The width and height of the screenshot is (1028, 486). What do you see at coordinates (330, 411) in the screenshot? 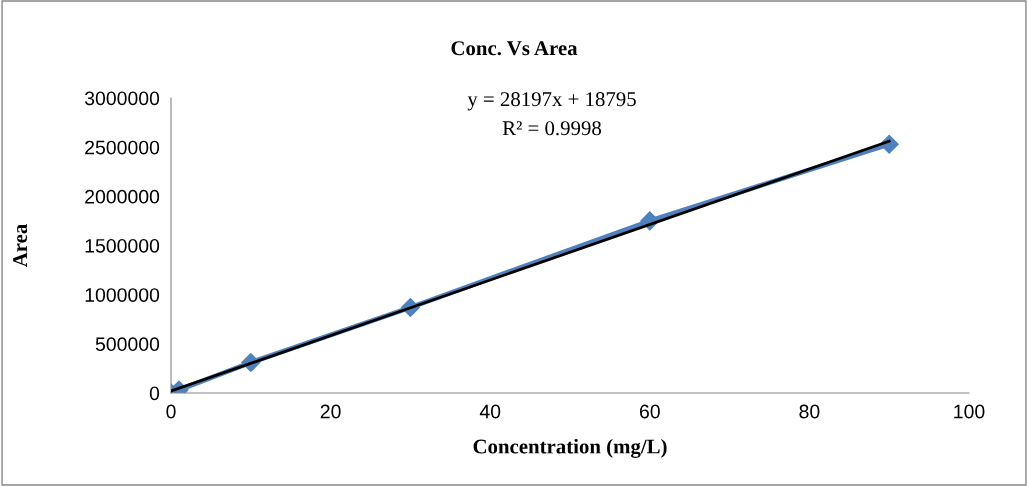
I see `x-tick-label: 20` at bounding box center [330, 411].